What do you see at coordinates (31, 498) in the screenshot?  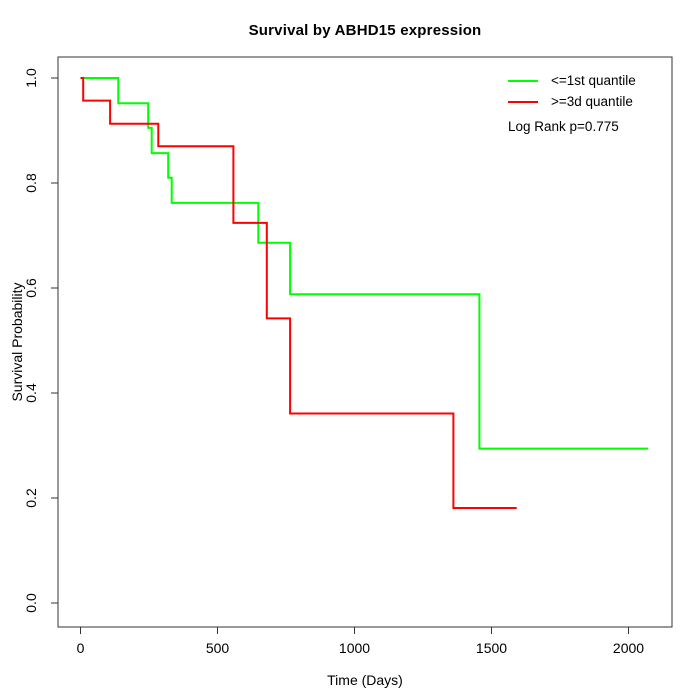 I see `y-tick-label: 0.2` at bounding box center [31, 498].